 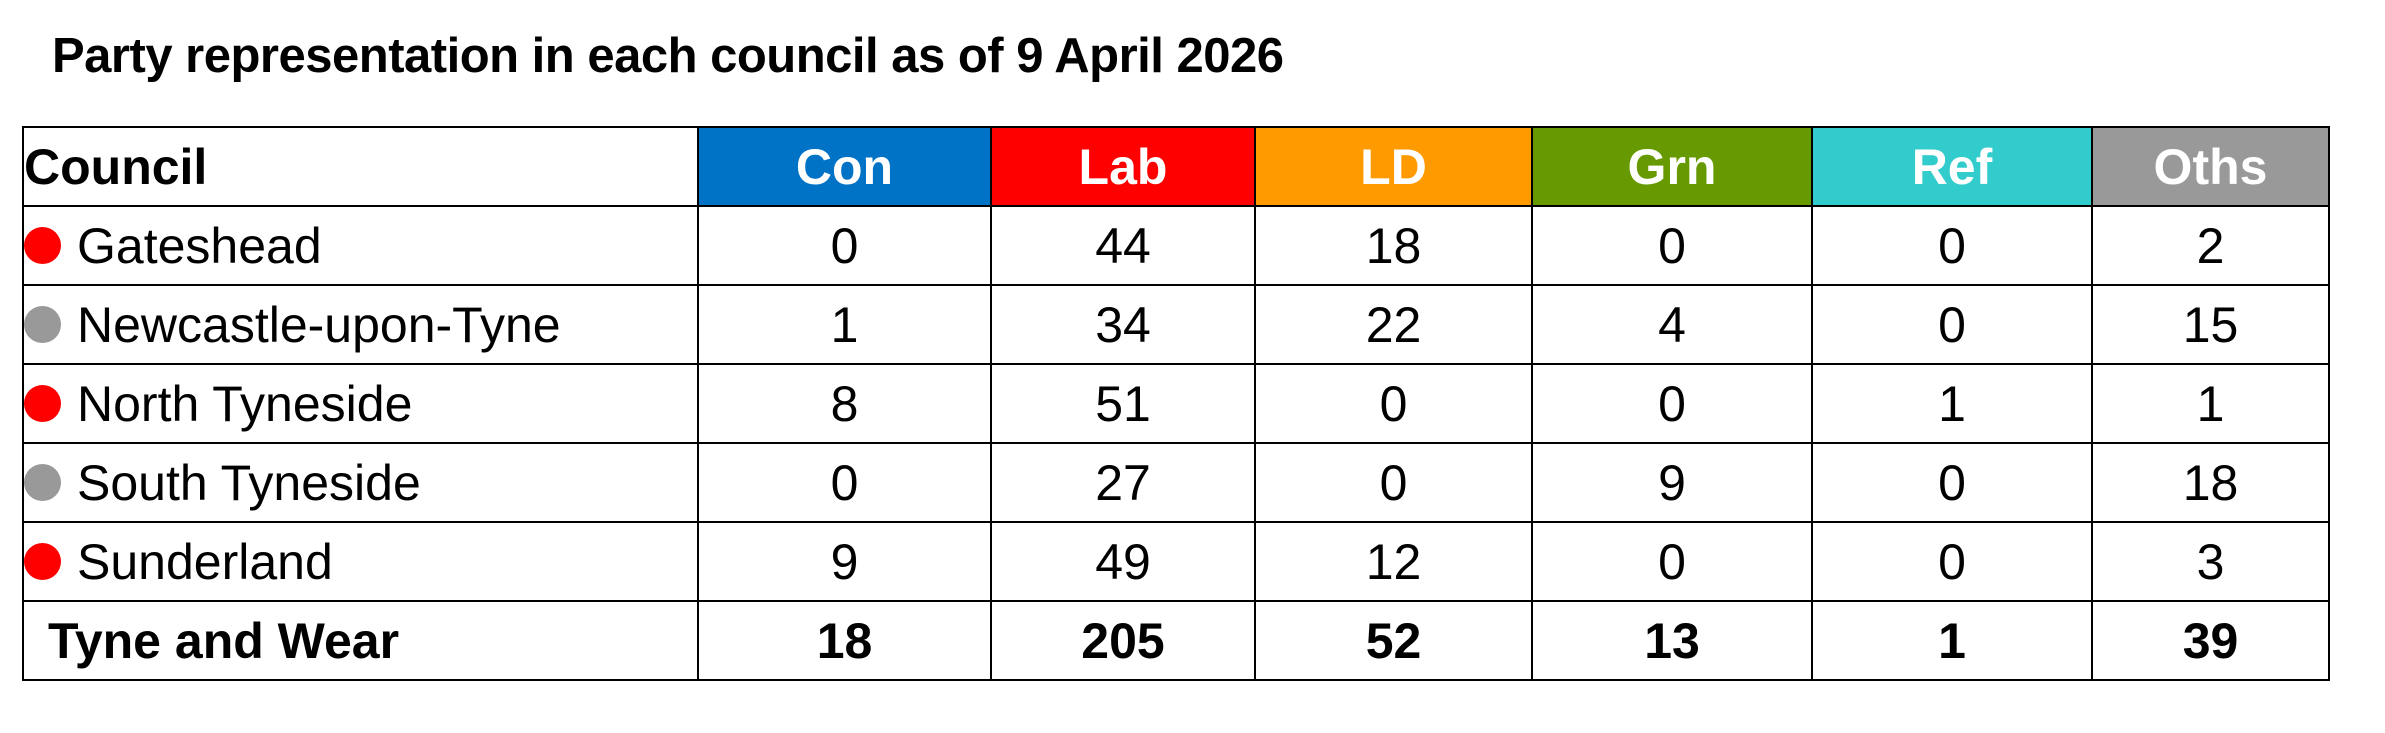 I want to click on header-oths: Oths, so click(x=2210, y=166).